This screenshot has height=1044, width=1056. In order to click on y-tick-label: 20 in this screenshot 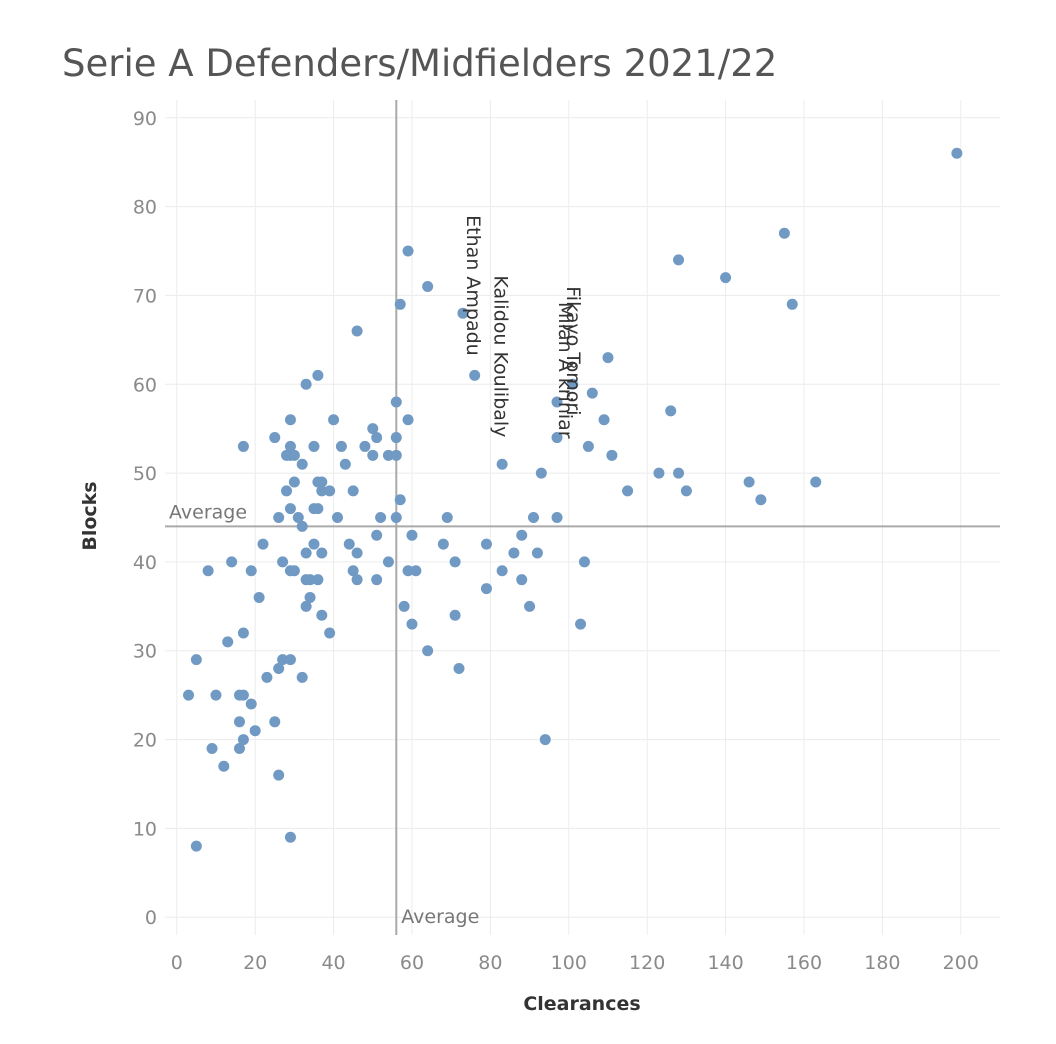, I will do `click(145, 741)`.